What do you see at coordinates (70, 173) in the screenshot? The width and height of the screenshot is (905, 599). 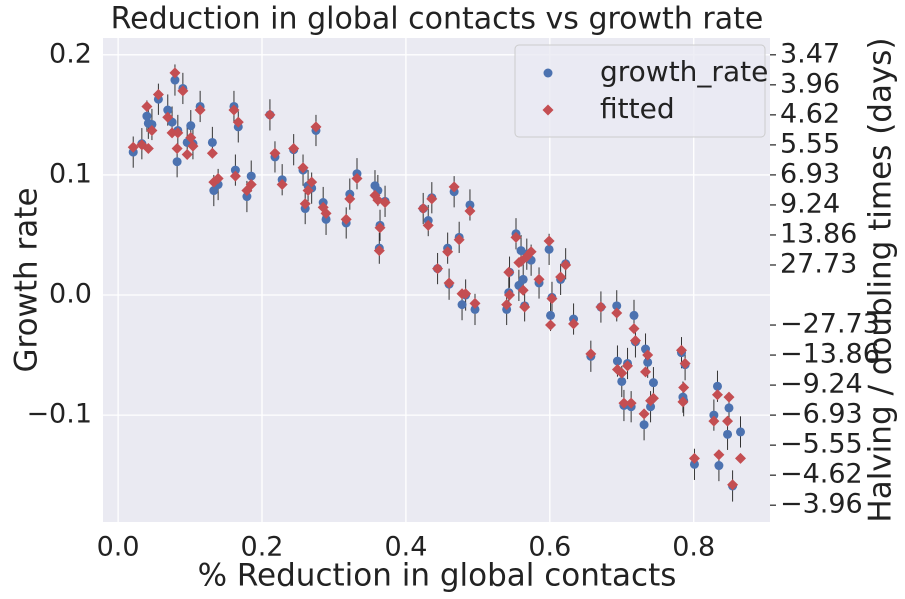 I see `y-tick-label: 0.1` at bounding box center [70, 173].